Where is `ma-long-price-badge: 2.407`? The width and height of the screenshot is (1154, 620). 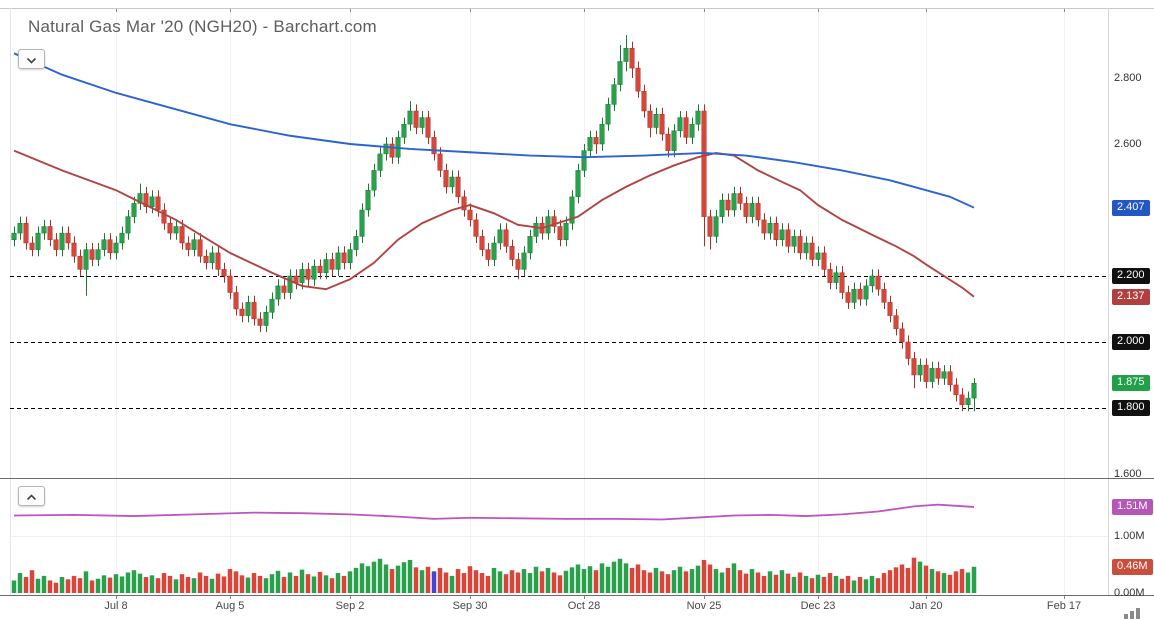 ma-long-price-badge: 2.407 is located at coordinates (1131, 207).